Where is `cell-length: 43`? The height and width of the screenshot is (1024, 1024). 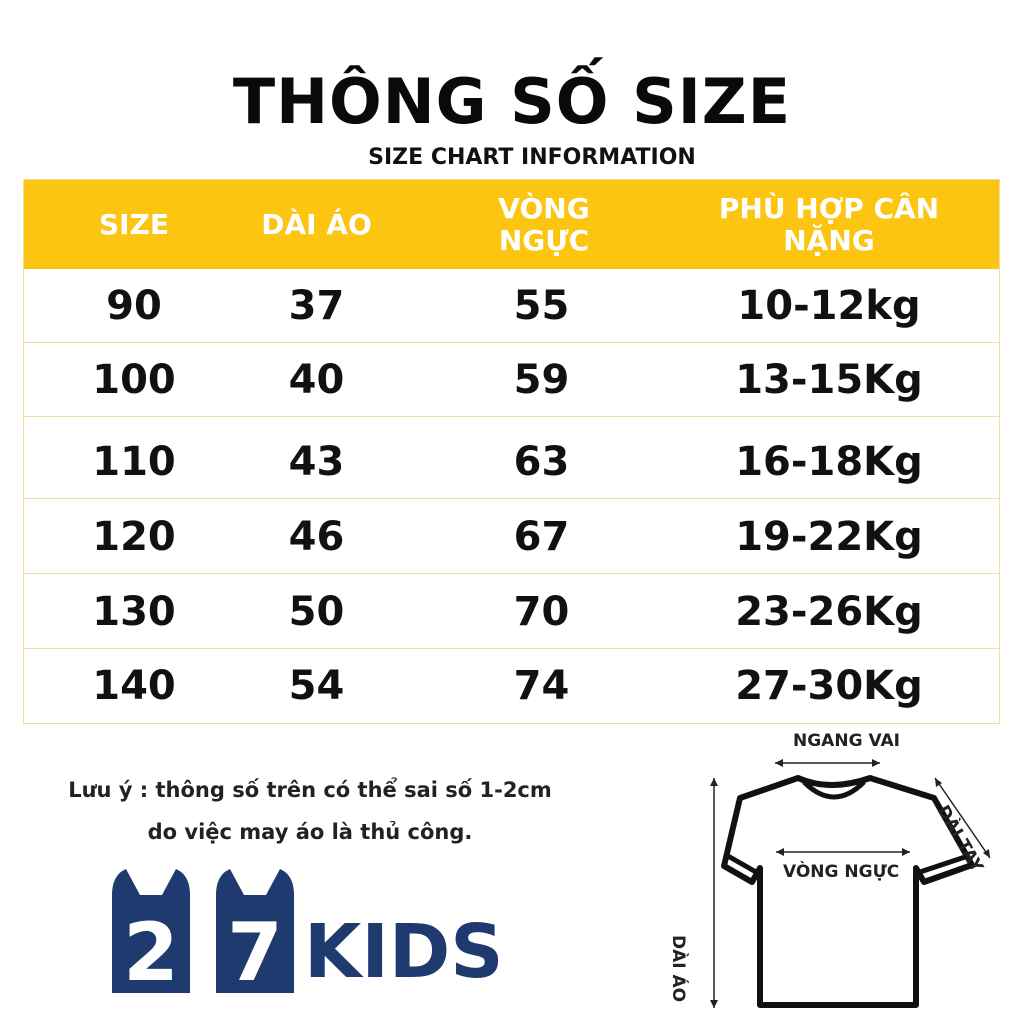
cell-length: 43 is located at coordinates (316, 462).